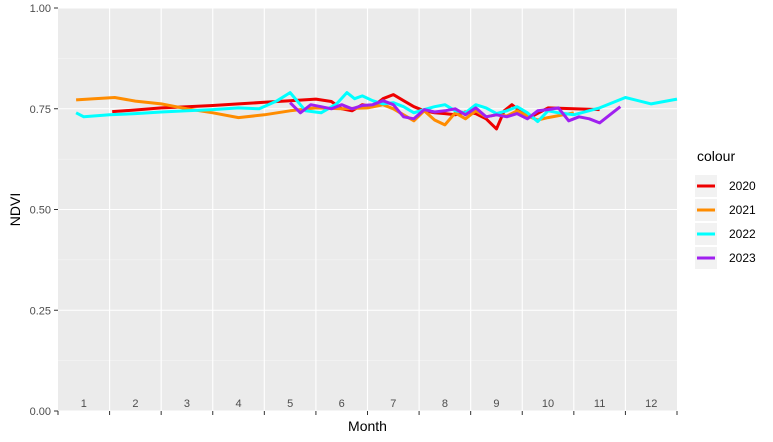 This screenshot has width=773, height=442. What do you see at coordinates (135, 404) in the screenshot?
I see `x-tick-label: 2` at bounding box center [135, 404].